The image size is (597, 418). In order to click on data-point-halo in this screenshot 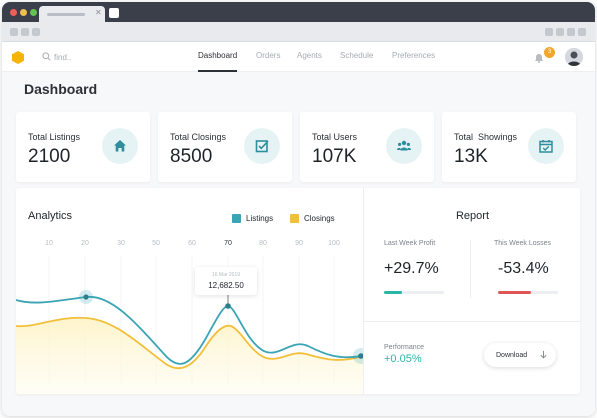, I will do `click(358, 356)`.